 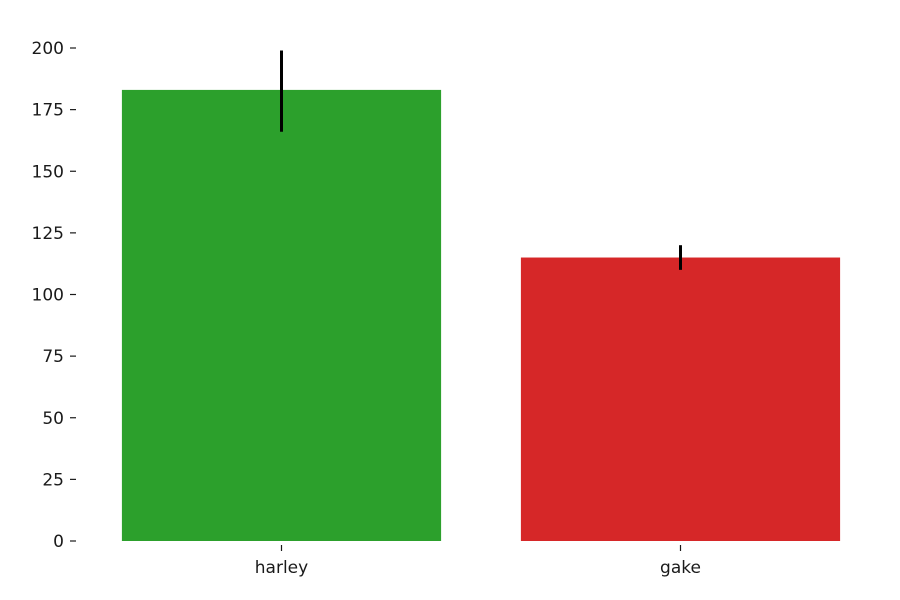 I want to click on y-tick-label: 100, so click(x=48, y=296).